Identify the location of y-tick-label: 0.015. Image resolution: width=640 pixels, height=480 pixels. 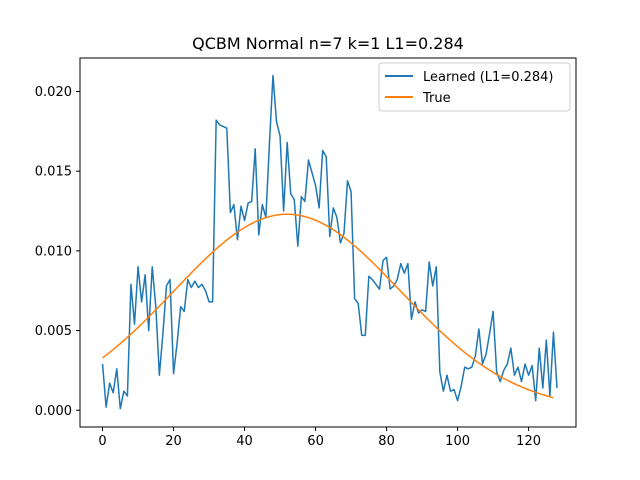
(53, 172).